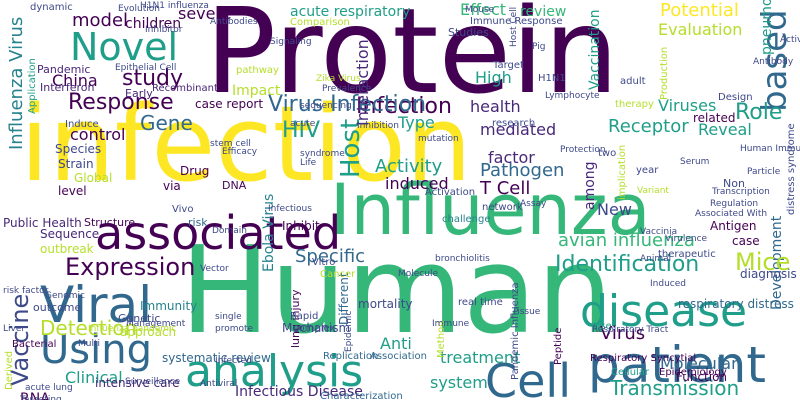  Describe the element at coordinates (320, 22) in the screenshot. I see `cloud-word: Comparison` at that location.